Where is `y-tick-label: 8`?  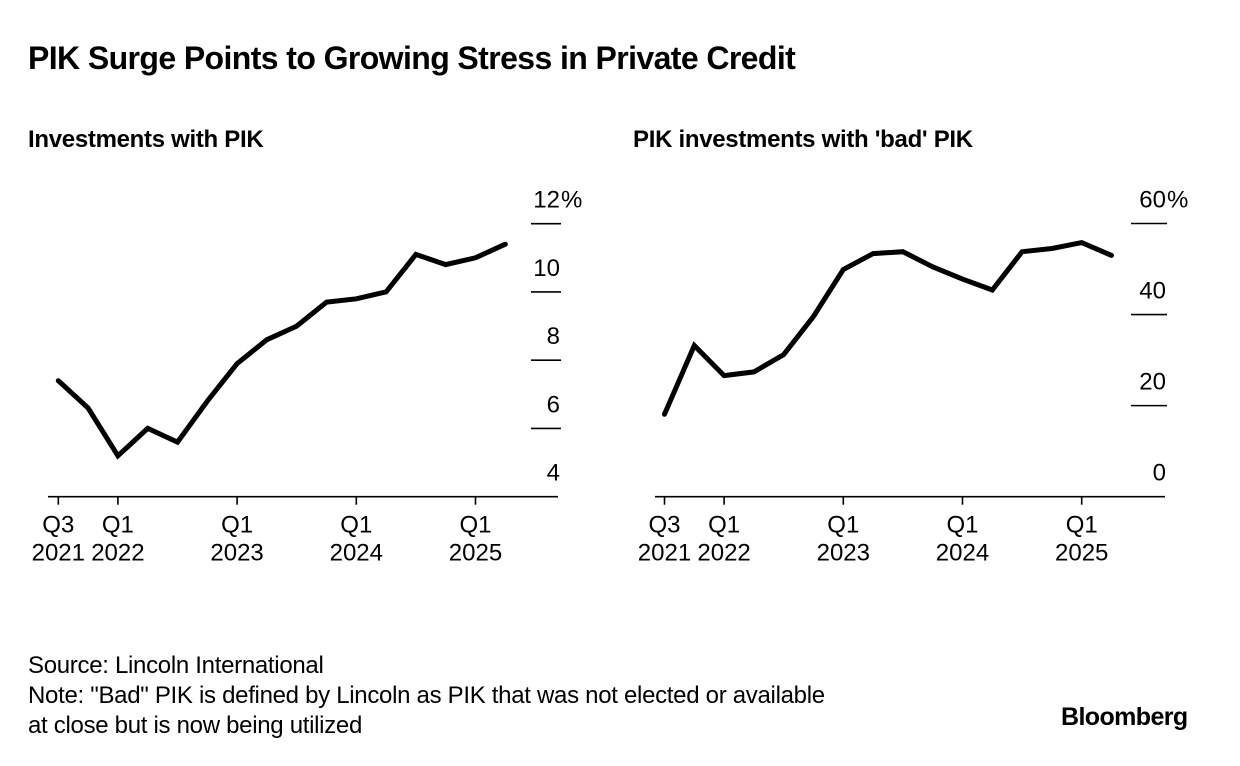 y-tick-label: 8 is located at coordinates (553, 336).